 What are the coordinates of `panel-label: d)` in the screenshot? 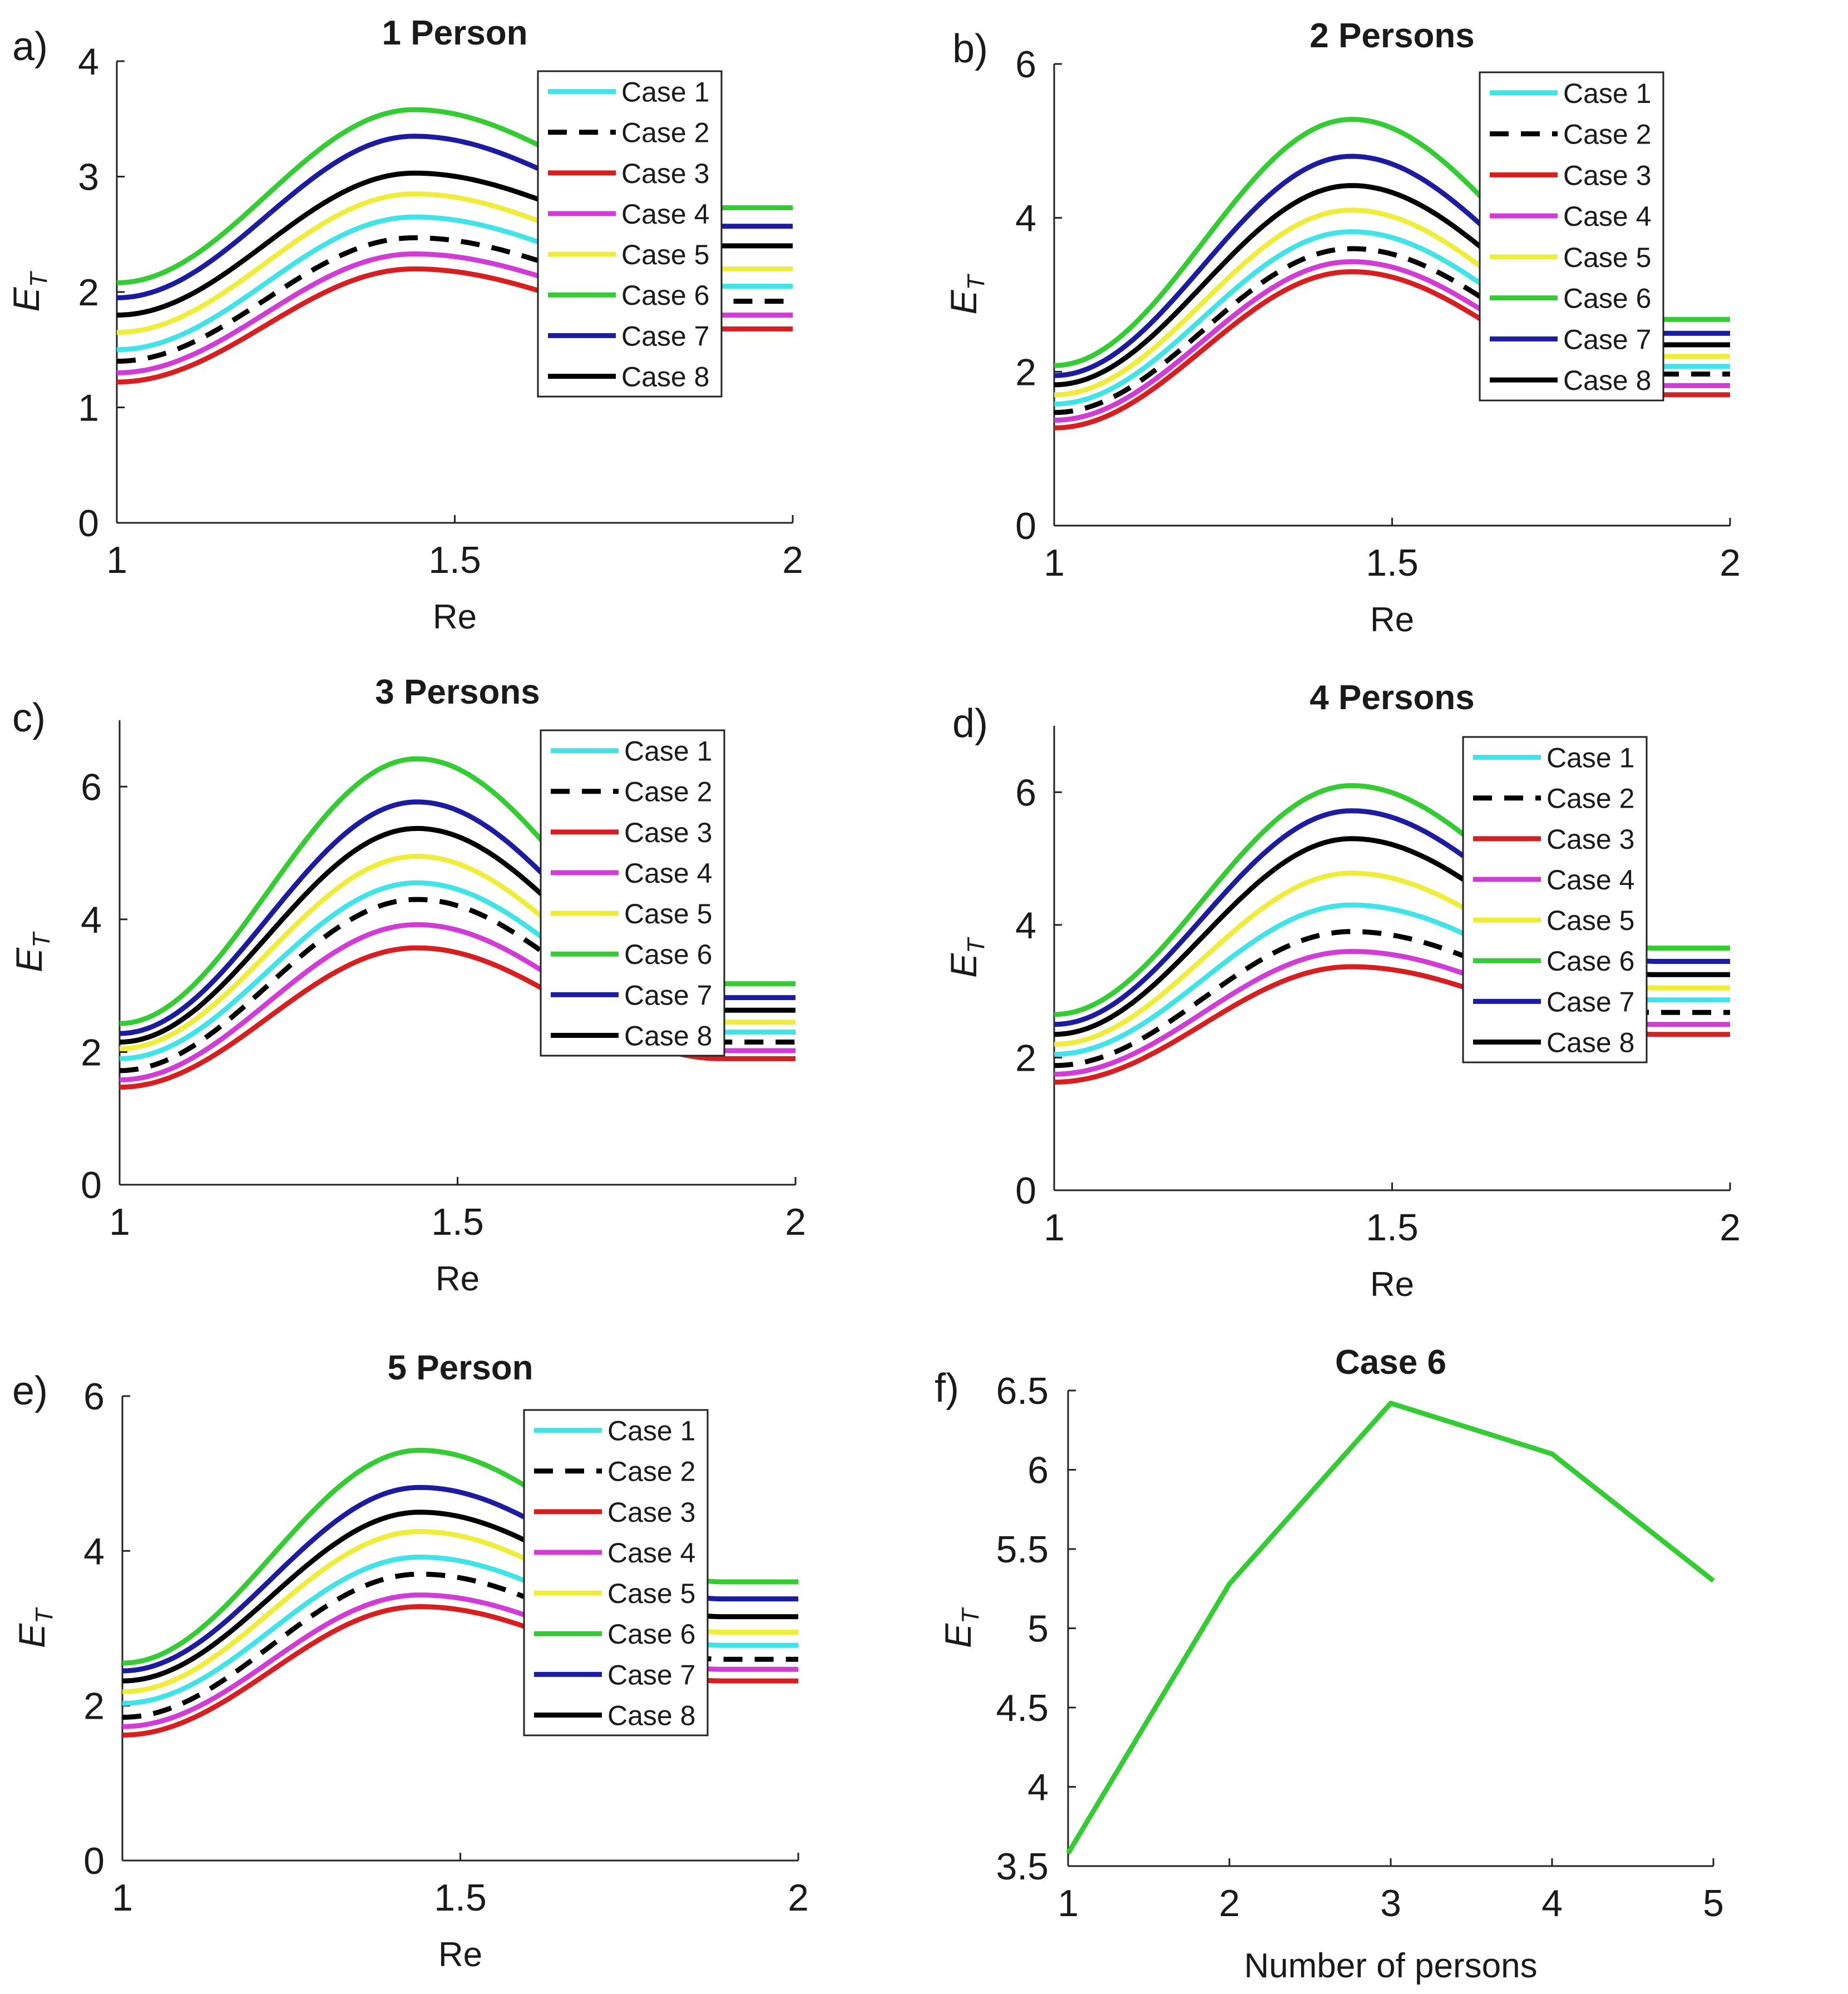 It's located at (970, 723).